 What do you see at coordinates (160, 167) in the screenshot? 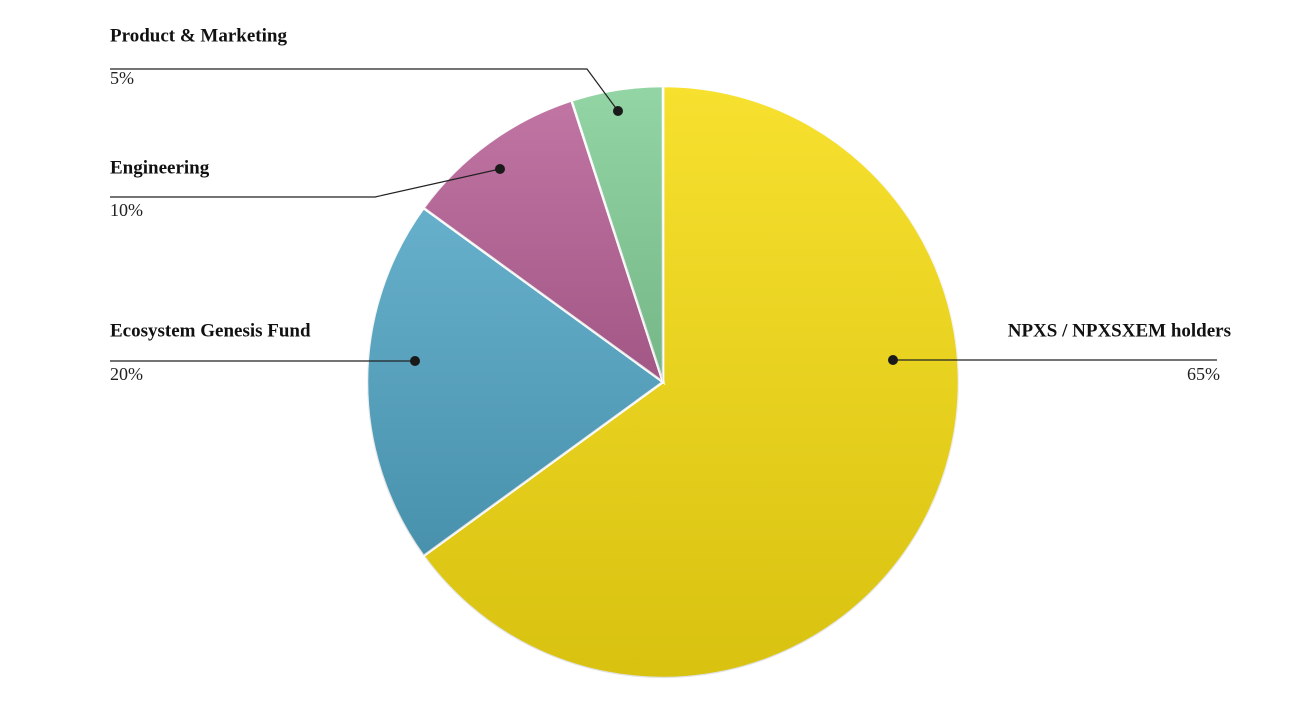
I see `slice-label: Engineering` at bounding box center [160, 167].